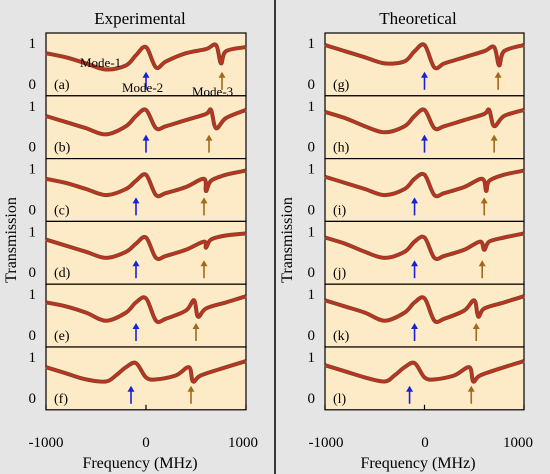 Image resolution: width=550 pixels, height=474 pixels. I want to click on theo-panel-1-ytick-1: 1, so click(312, 107).